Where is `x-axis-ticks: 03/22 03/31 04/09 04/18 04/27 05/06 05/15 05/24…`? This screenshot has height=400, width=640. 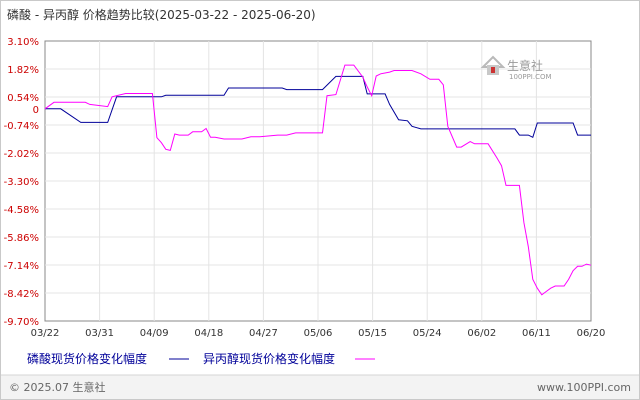
x-axis-ticks: 03/22 03/31 04/09 04/18 04/27 05/06 05/15 05/24… is located at coordinates (318, 333).